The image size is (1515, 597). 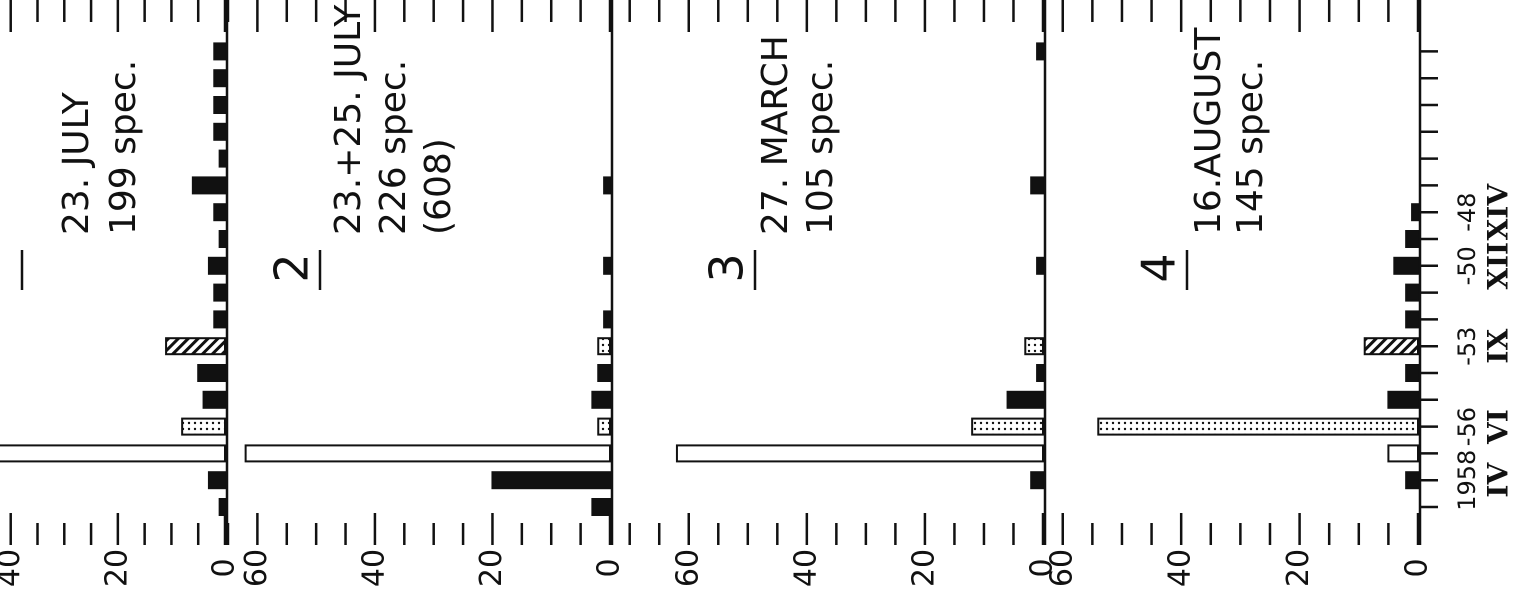 What do you see at coordinates (1467, 346) in the screenshot?
I see `category-label: -53` at bounding box center [1467, 346].